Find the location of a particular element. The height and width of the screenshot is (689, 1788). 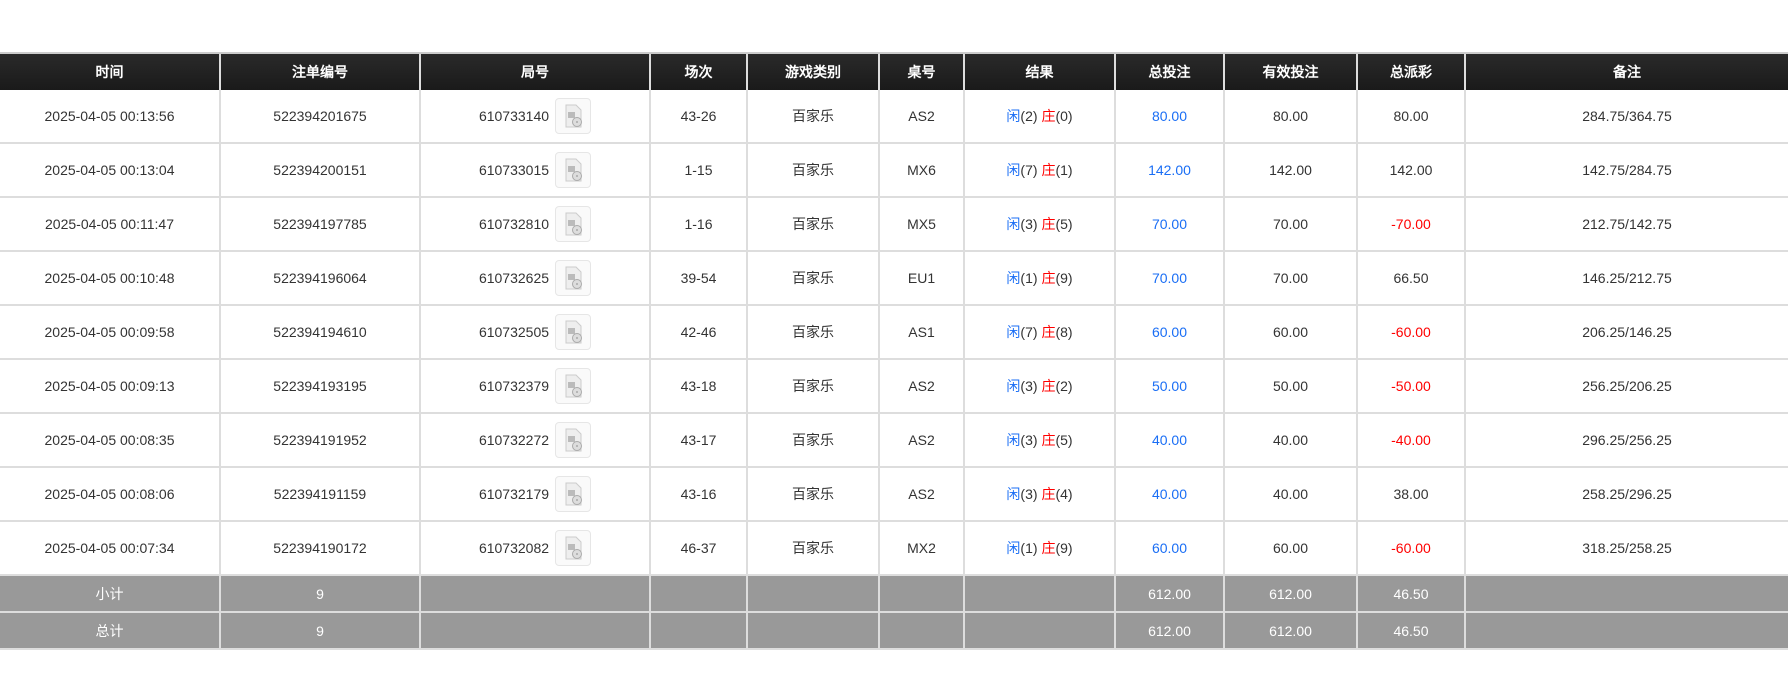

col-valid-bet: 有效投注 is located at coordinates (1290, 71).